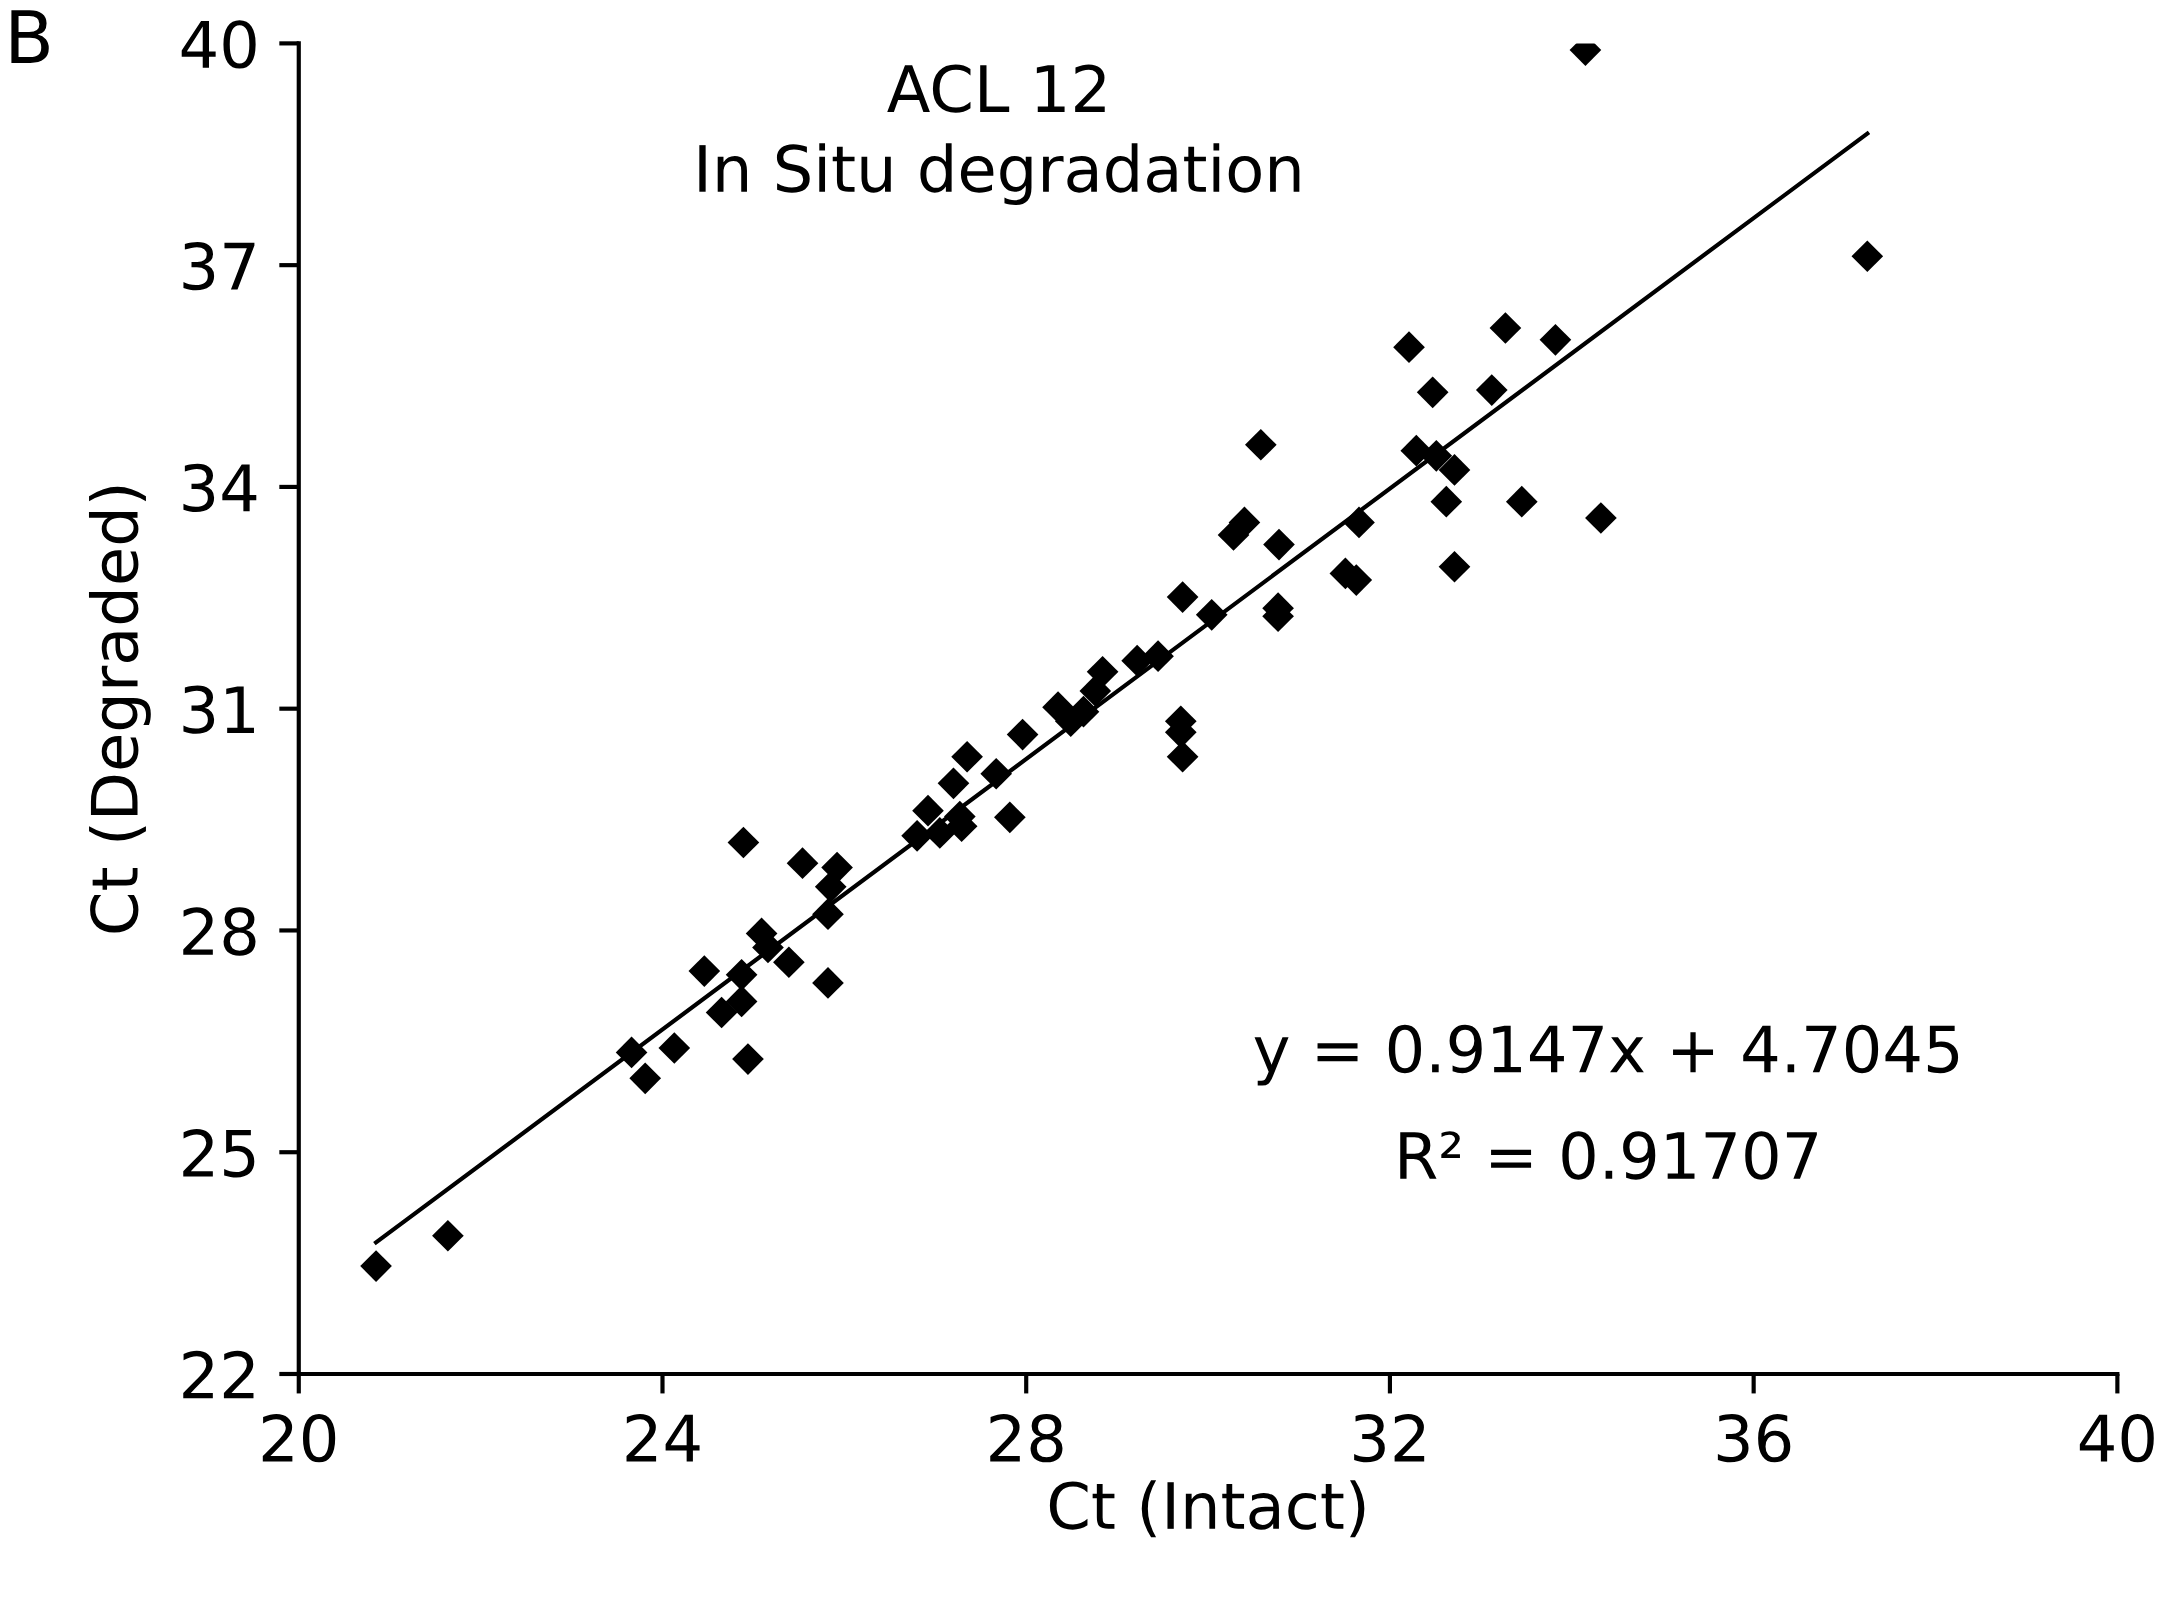  What do you see at coordinates (218, 44) in the screenshot?
I see `y-tick-label: 40` at bounding box center [218, 44].